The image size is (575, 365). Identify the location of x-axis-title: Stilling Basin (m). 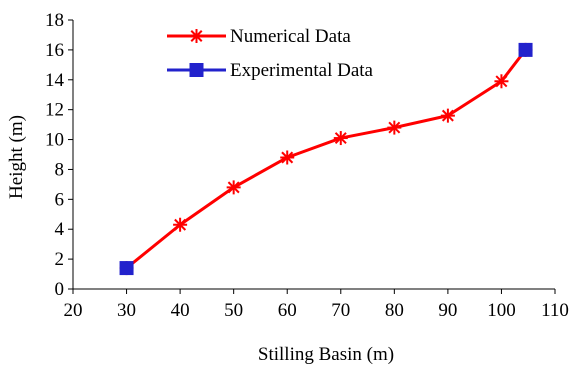
(326, 354).